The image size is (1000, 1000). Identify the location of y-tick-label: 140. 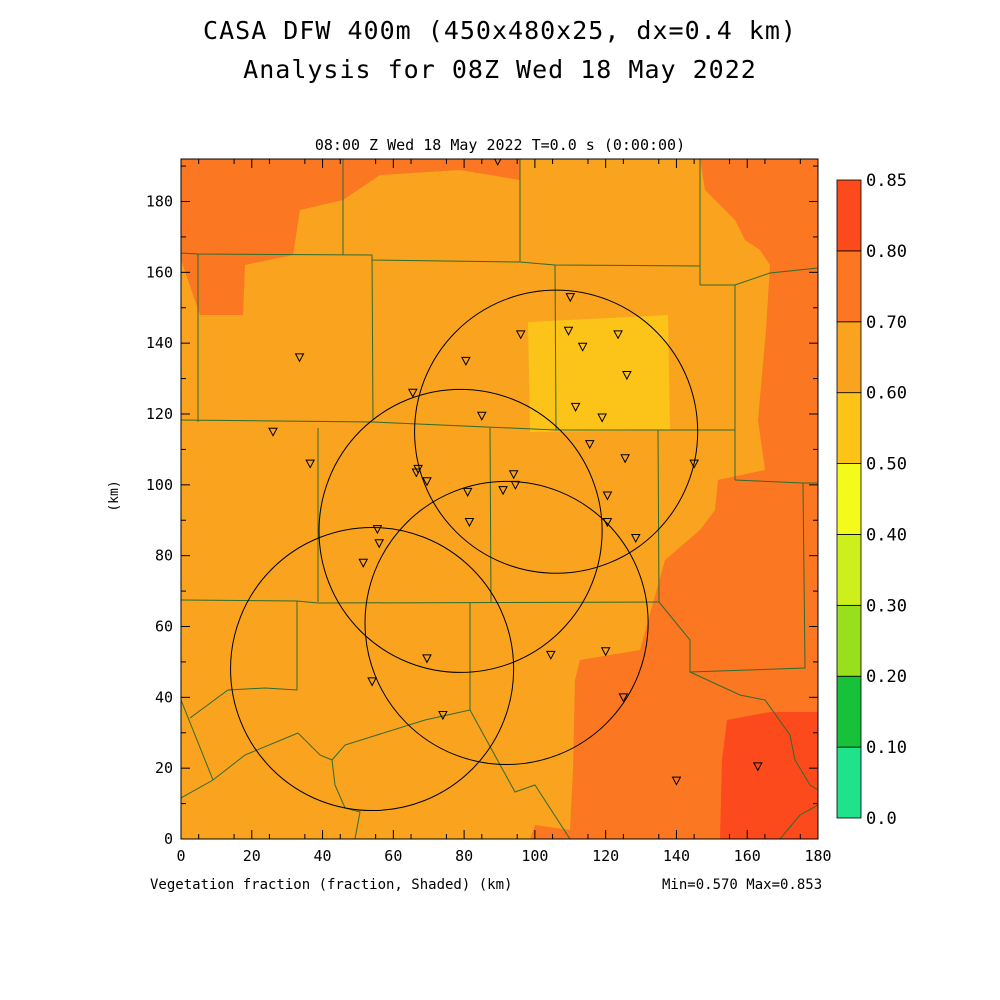
(159, 343).